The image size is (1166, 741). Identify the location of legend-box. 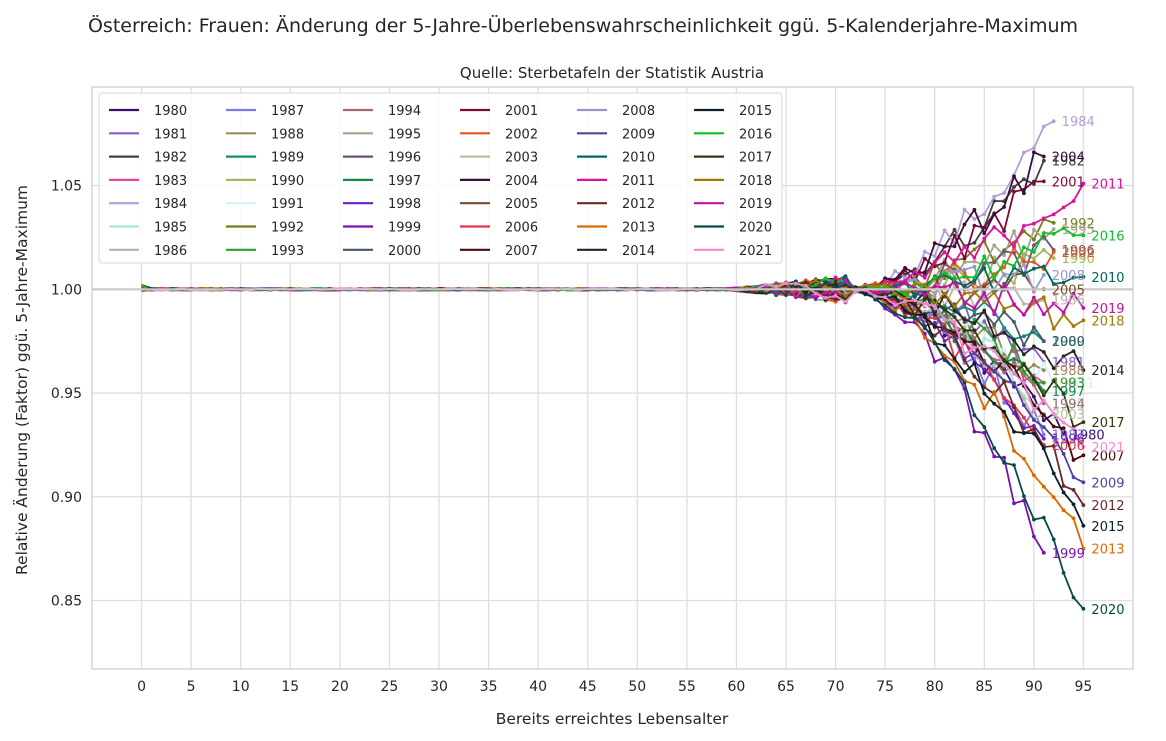
(440, 178).